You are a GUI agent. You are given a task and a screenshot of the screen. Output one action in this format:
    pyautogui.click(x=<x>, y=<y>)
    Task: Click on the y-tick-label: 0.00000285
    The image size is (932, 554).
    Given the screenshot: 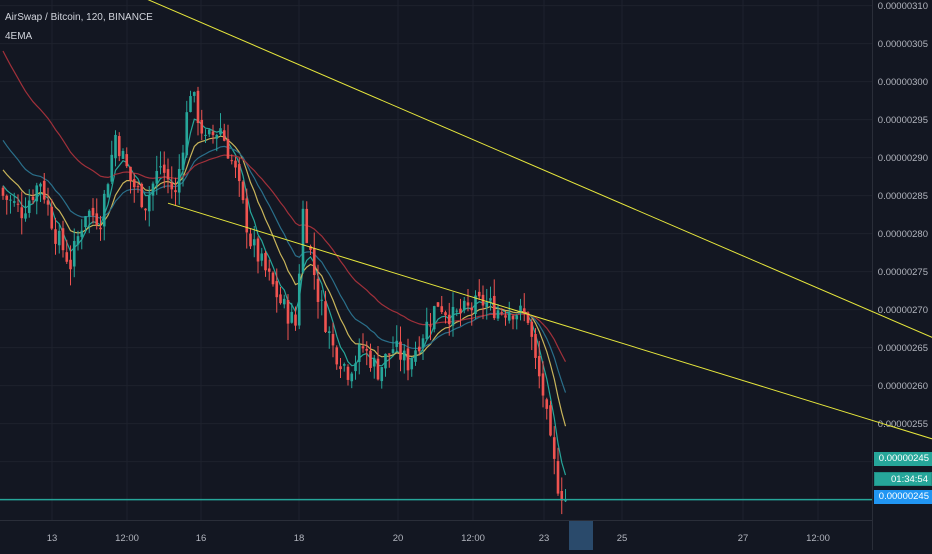 What is the action you would take?
    pyautogui.click(x=903, y=196)
    